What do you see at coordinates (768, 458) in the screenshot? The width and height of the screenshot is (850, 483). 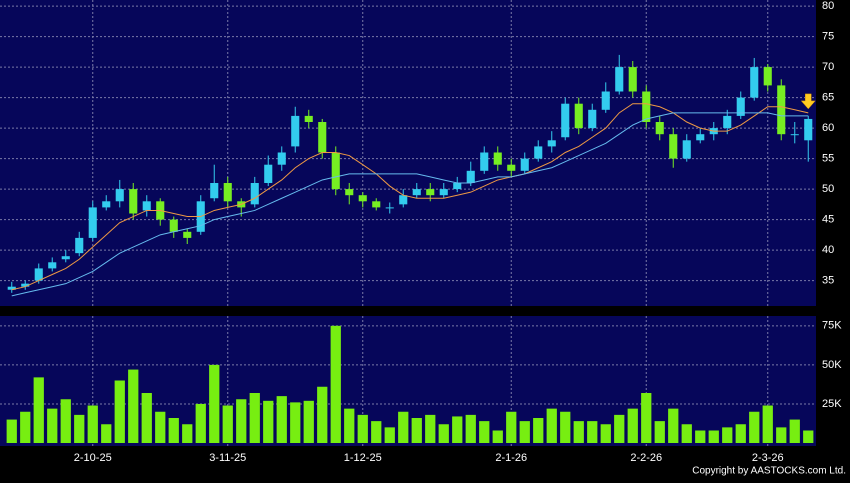 I see `x-tick-label: 2-3-26` at bounding box center [768, 458].